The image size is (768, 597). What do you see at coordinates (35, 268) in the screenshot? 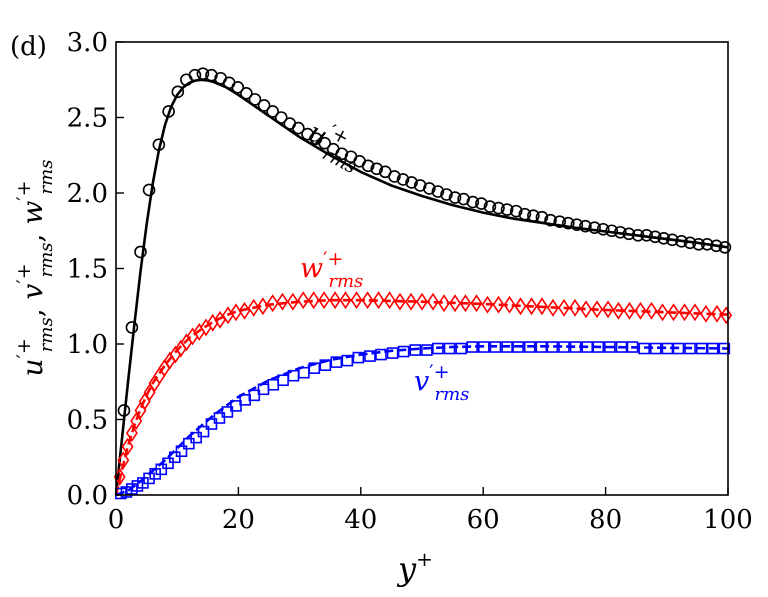
I see `svg-text: u′+rms, v′+rms, w′+rms` at bounding box center [35, 268].